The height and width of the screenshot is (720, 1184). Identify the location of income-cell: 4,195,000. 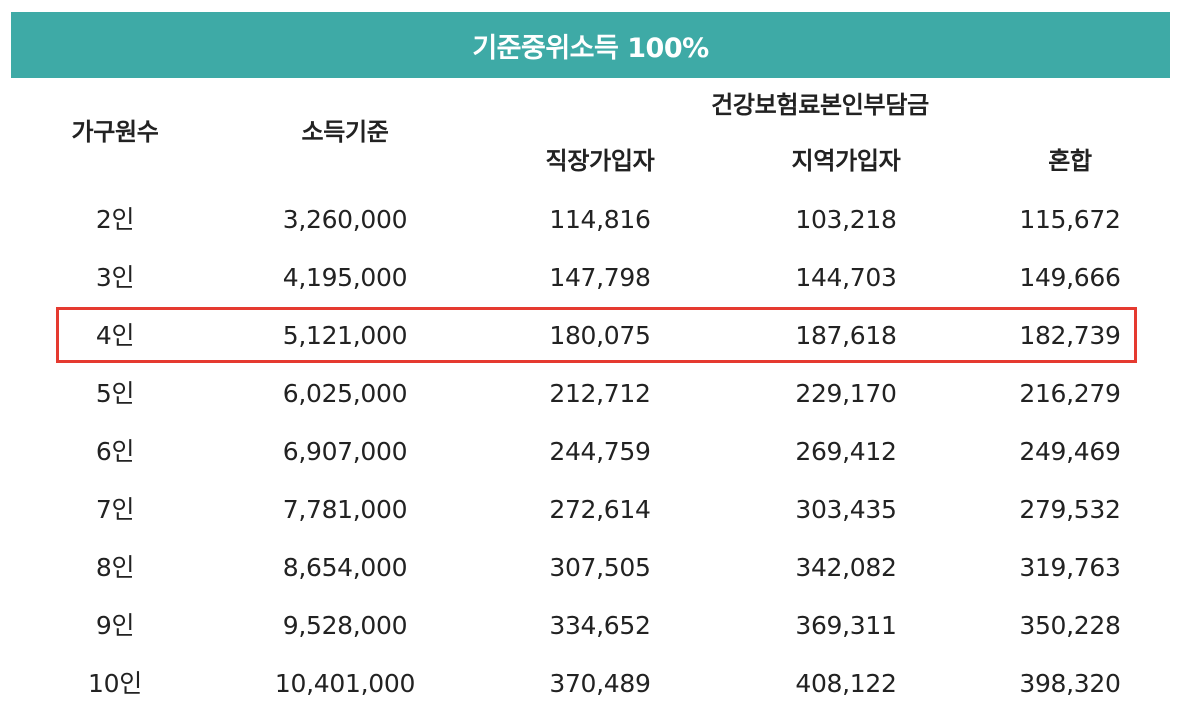
(345, 277).